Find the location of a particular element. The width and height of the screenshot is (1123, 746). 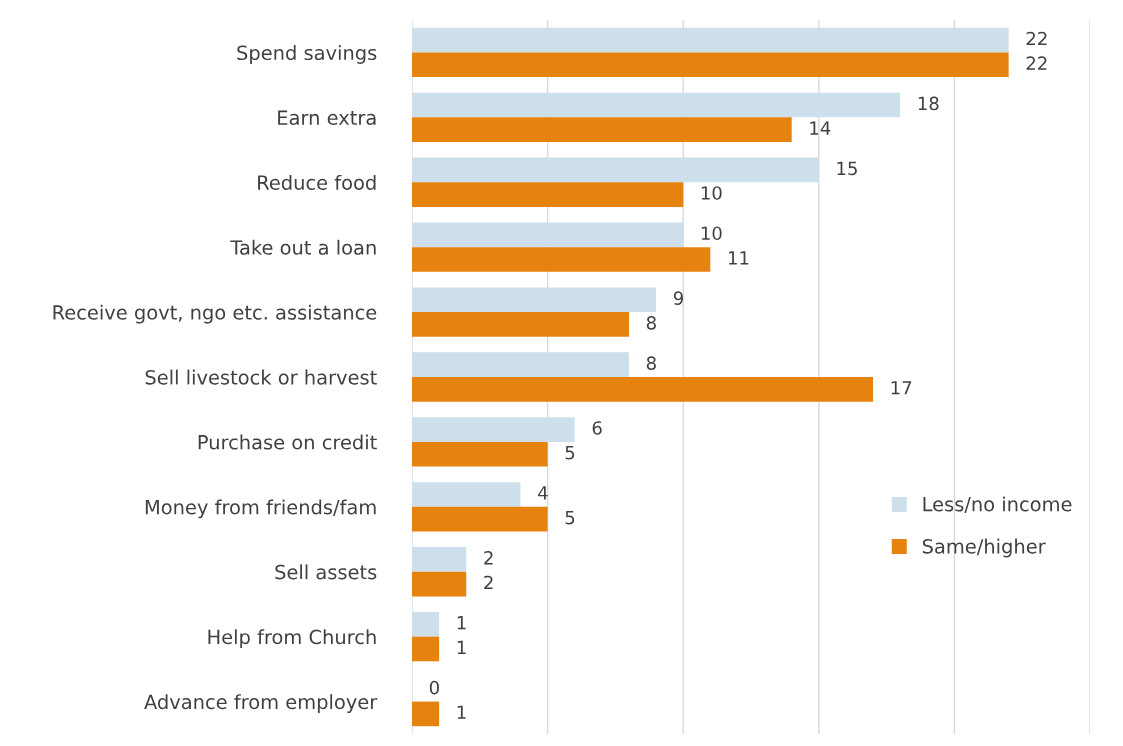

data-label: 0 is located at coordinates (434, 687).